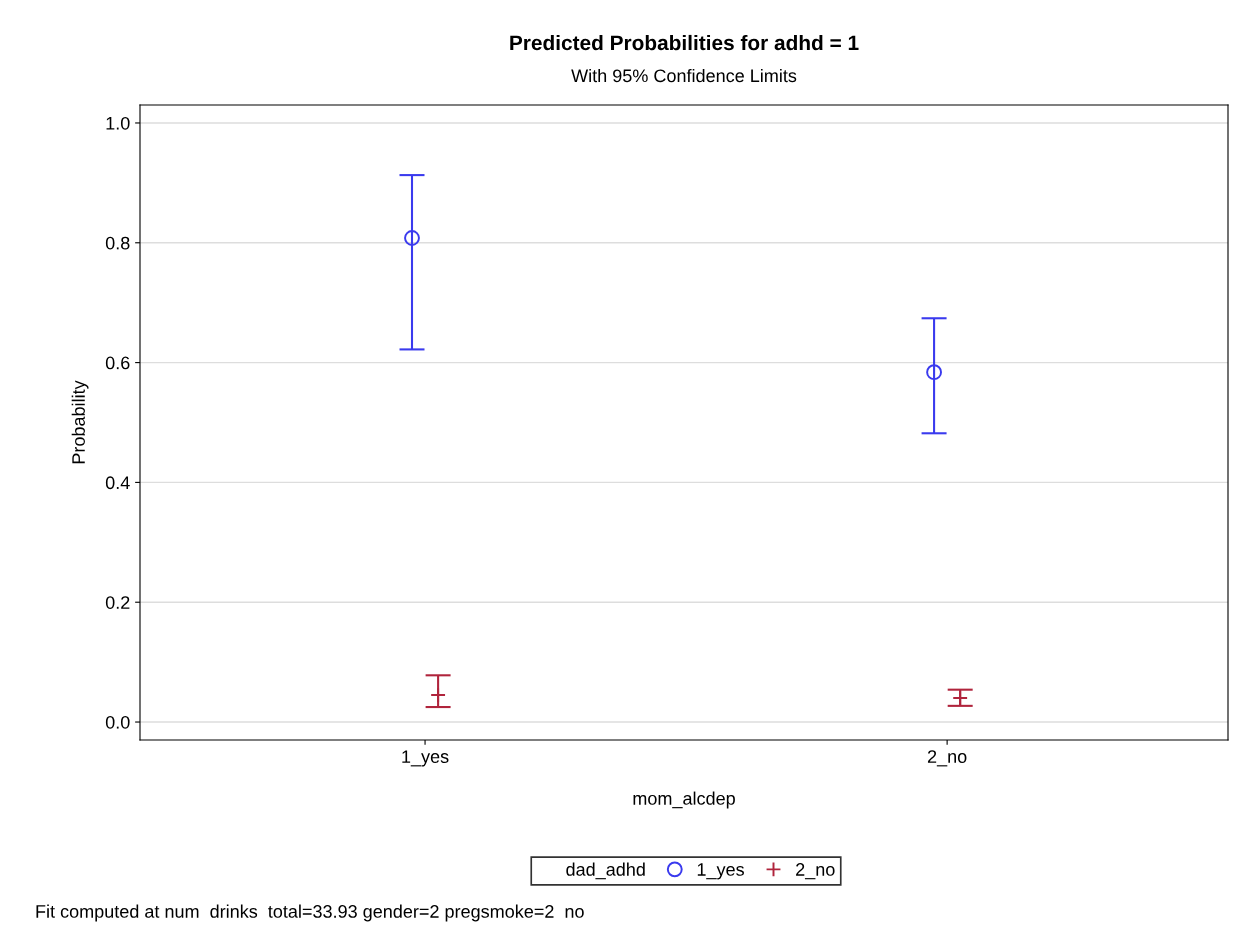  Describe the element at coordinates (684, 42) in the screenshot. I see `chart-title: Predicted Probabilities for adhd = 1` at that location.